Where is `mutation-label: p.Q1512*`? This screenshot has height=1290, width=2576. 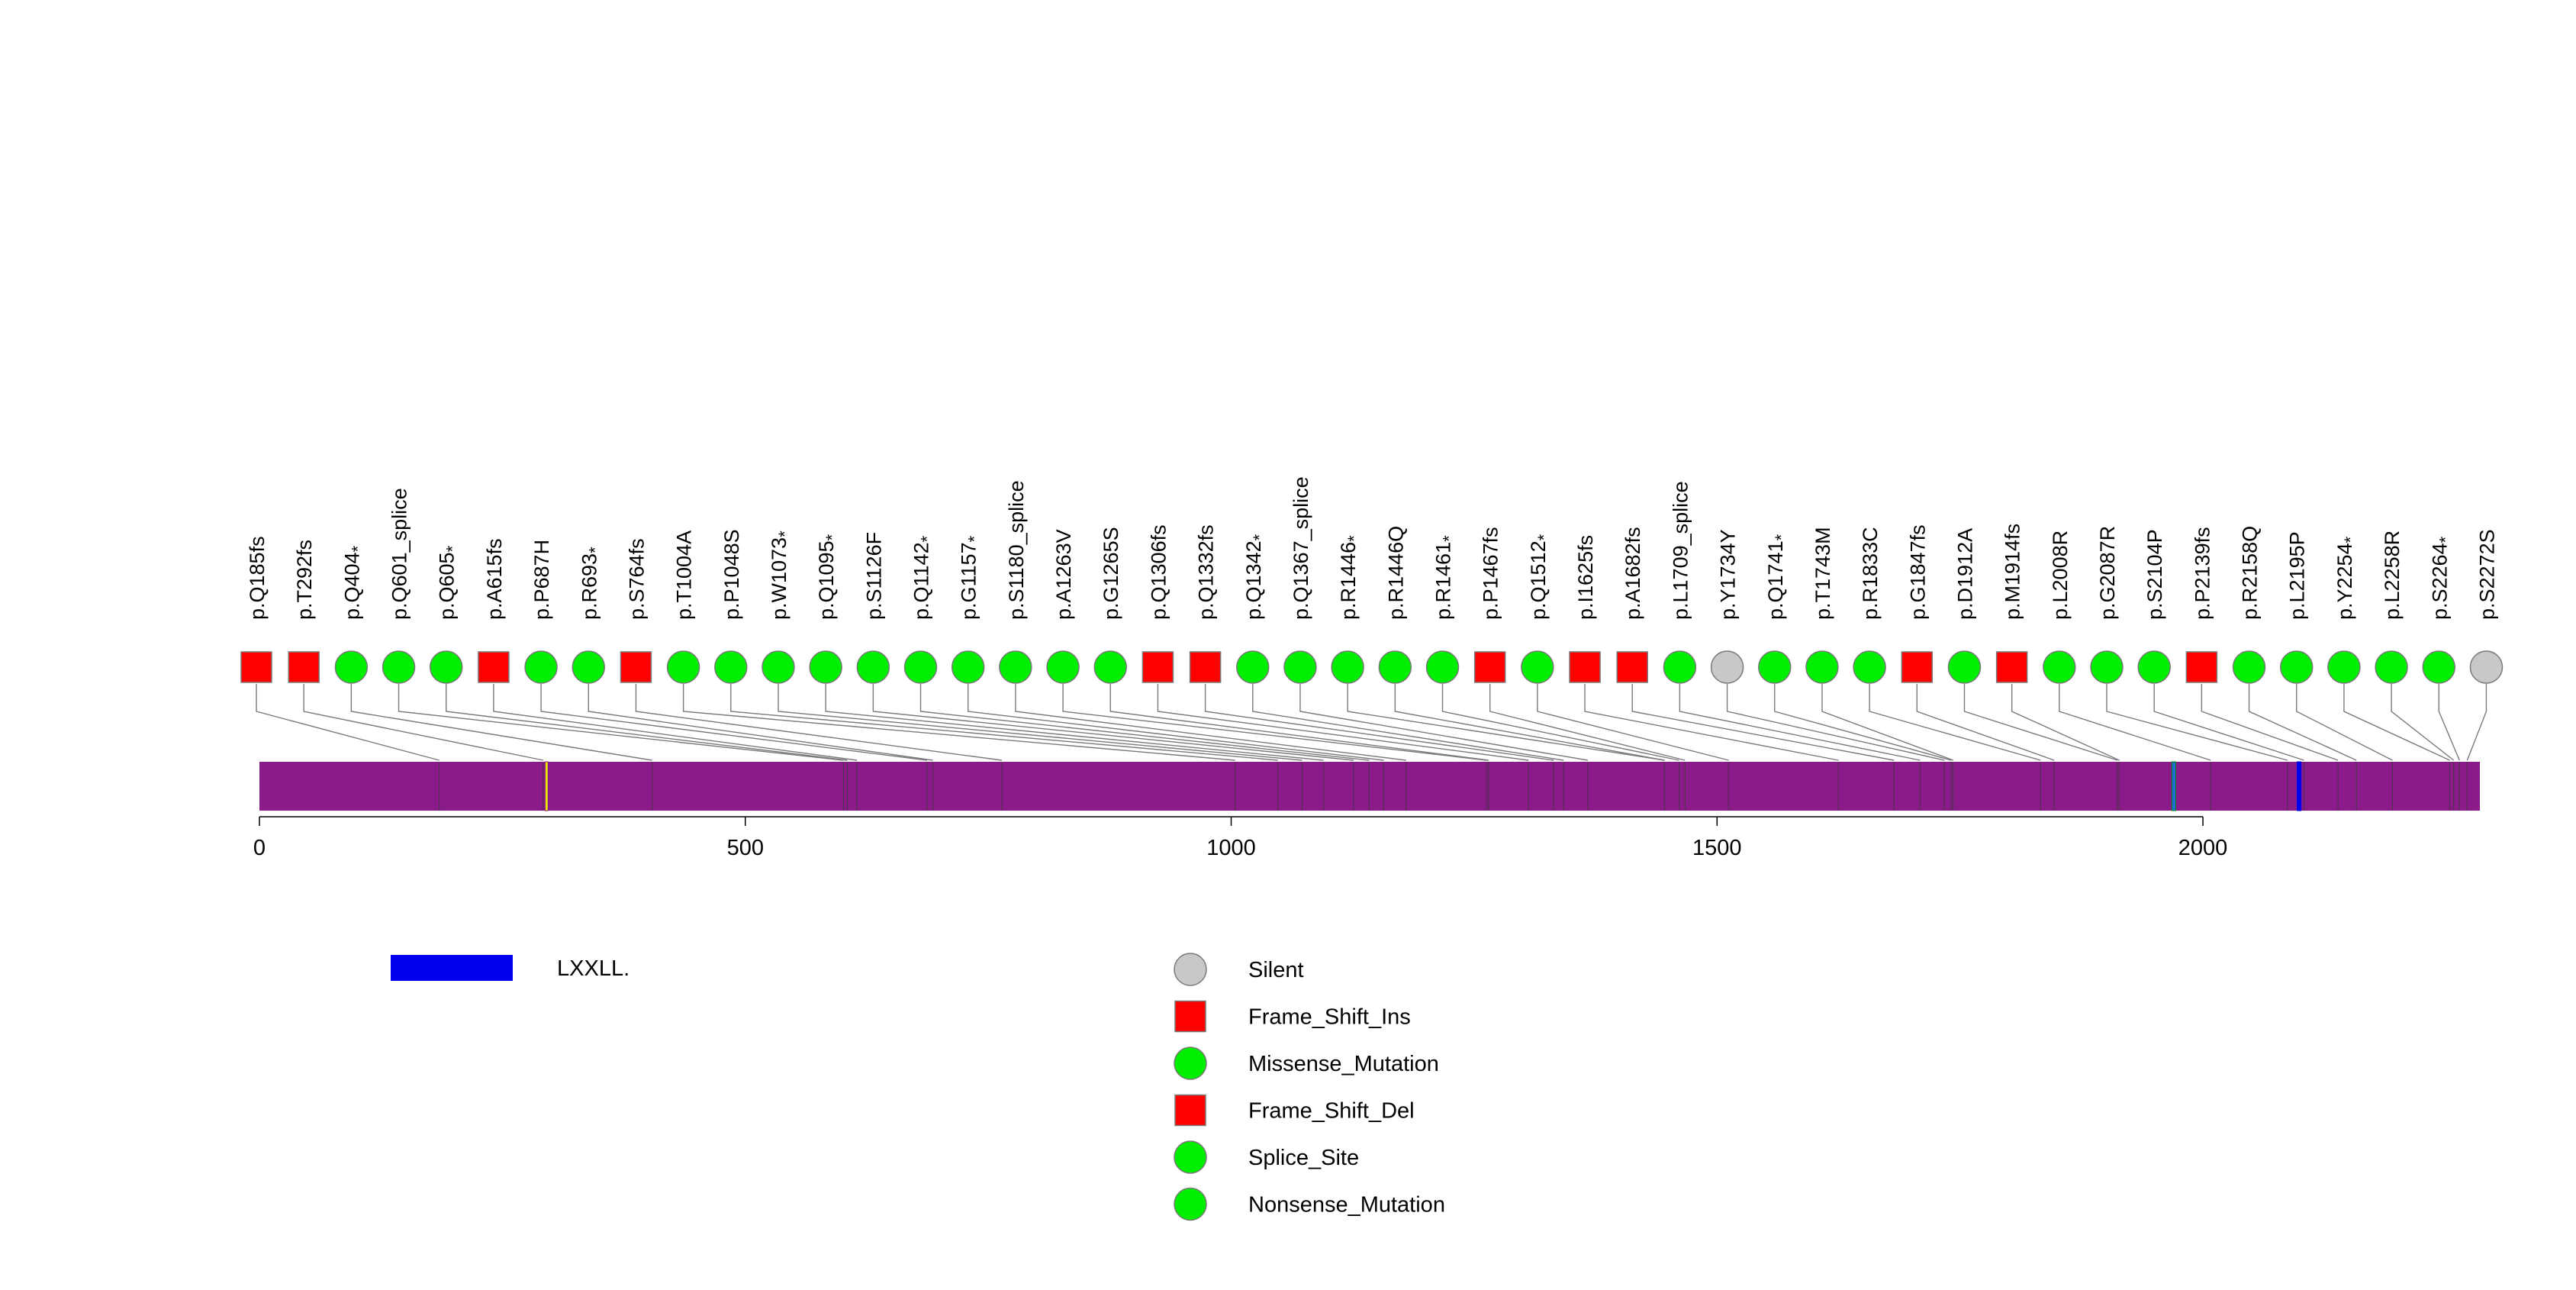 mutation-label: p.Q1512* is located at coordinates (1540, 577).